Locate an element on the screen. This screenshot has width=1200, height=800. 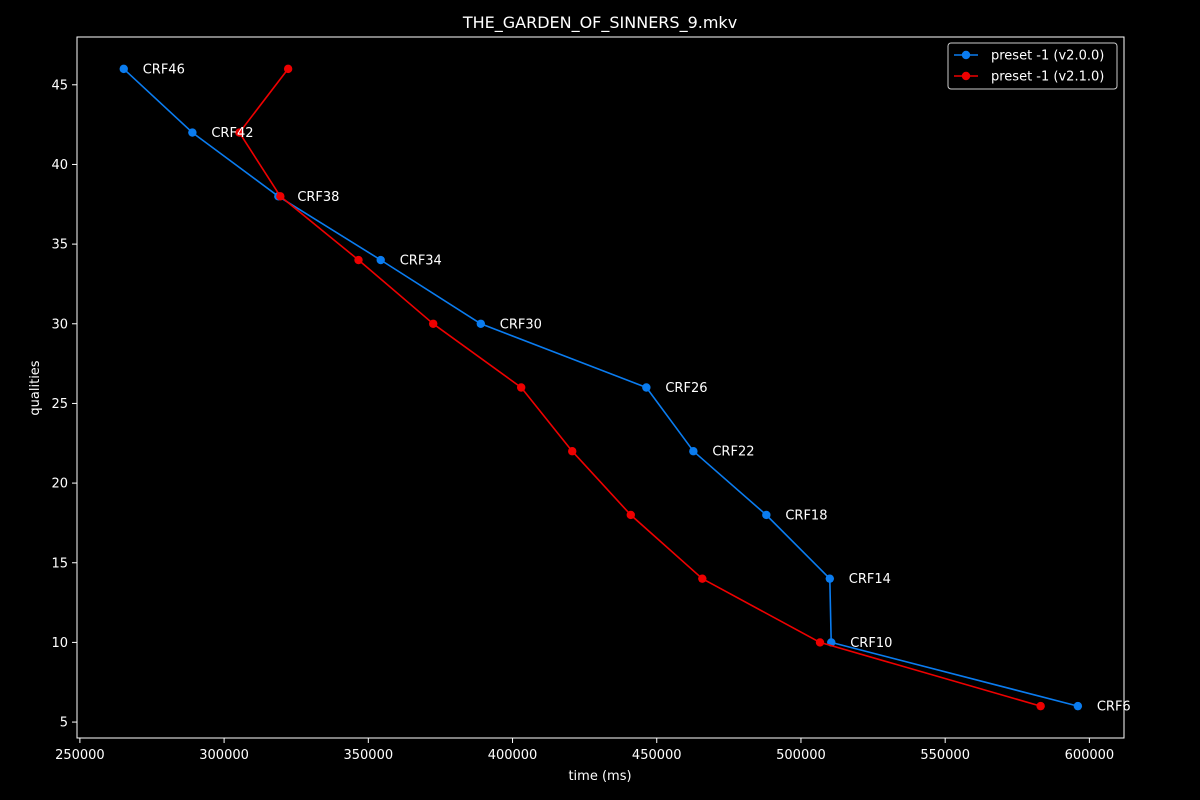
y-tick-label: 35 is located at coordinates (59, 245).